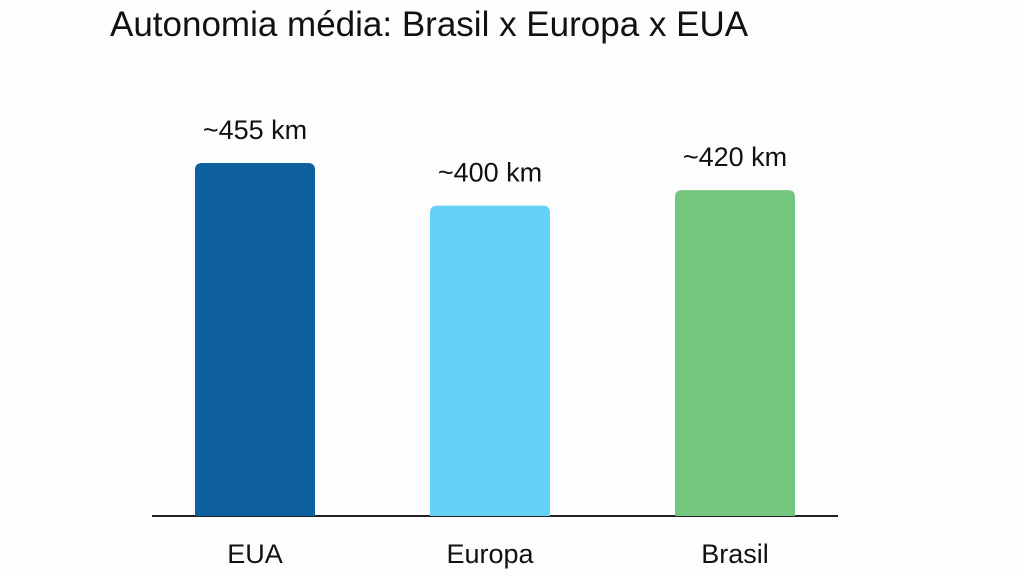 This screenshot has height=576, width=1024. Describe the element at coordinates (255, 130) in the screenshot. I see `value-label: ~455 km` at that location.